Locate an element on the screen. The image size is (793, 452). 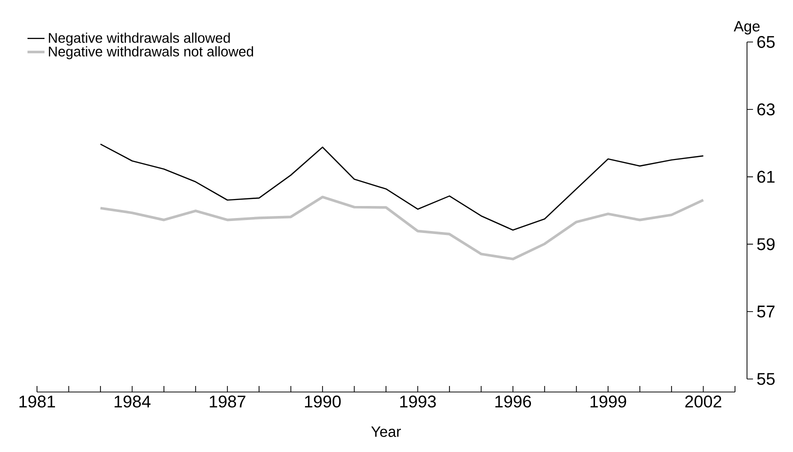
x-axis-title: Year is located at coordinates (386, 431).